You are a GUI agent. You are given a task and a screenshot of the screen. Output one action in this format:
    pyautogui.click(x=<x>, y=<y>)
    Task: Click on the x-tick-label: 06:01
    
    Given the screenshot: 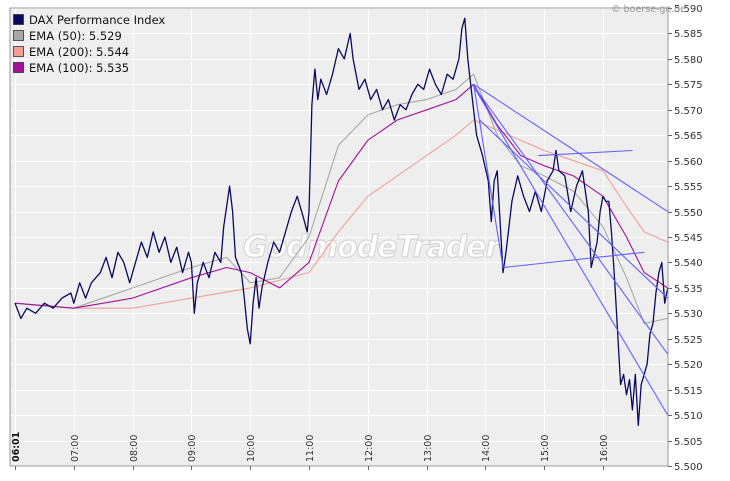 What is the action you would take?
    pyautogui.click(x=16, y=447)
    